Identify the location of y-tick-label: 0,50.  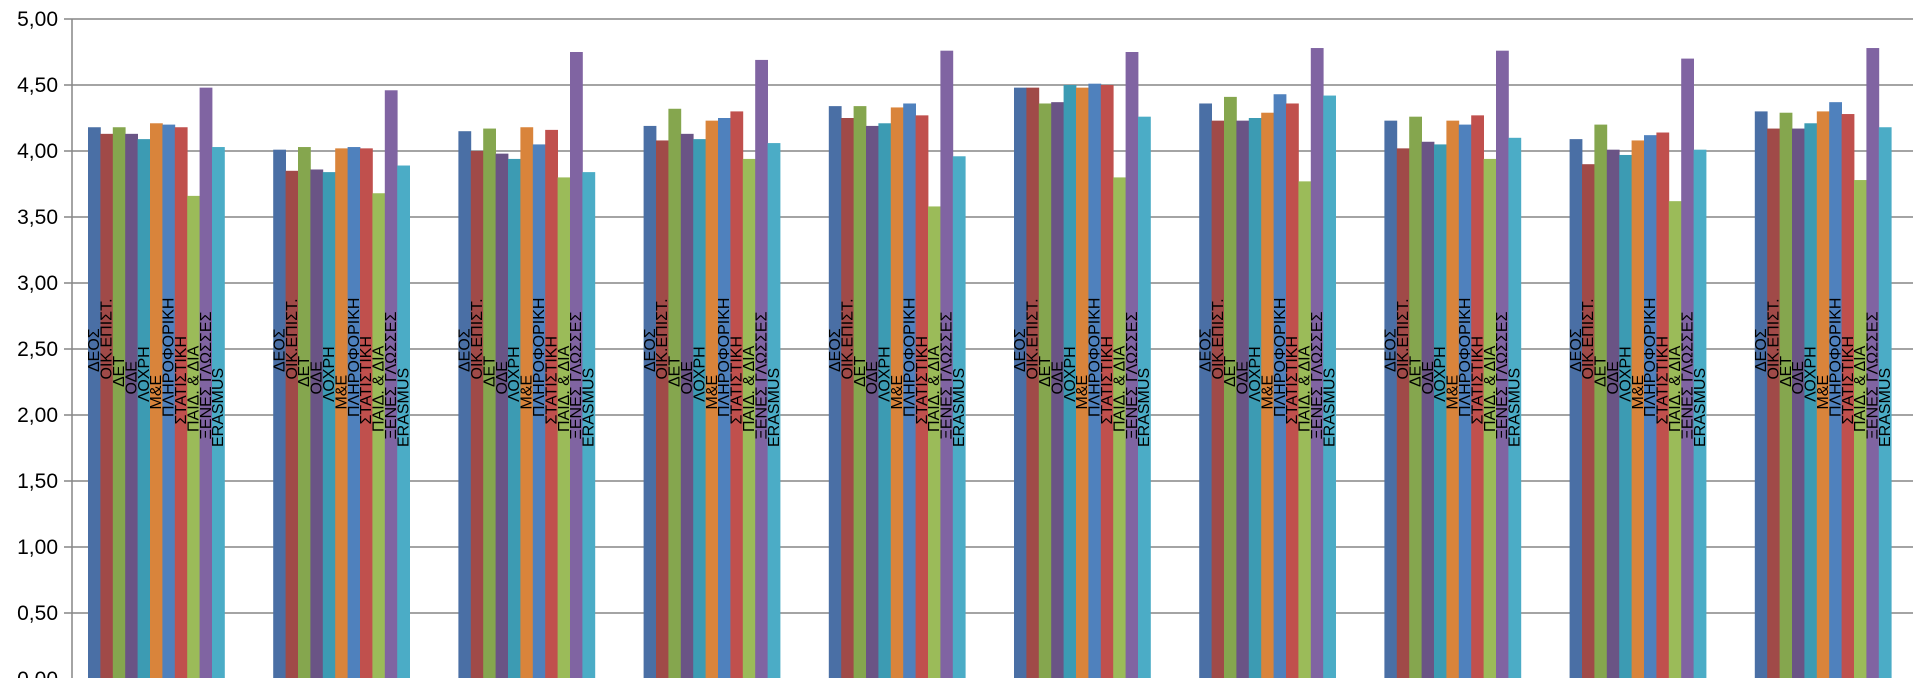
(37, 613).